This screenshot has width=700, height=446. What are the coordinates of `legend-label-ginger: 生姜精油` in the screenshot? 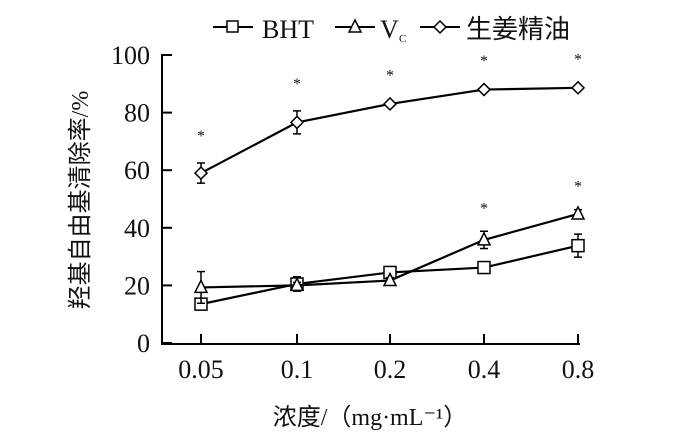 It's located at (518, 29).